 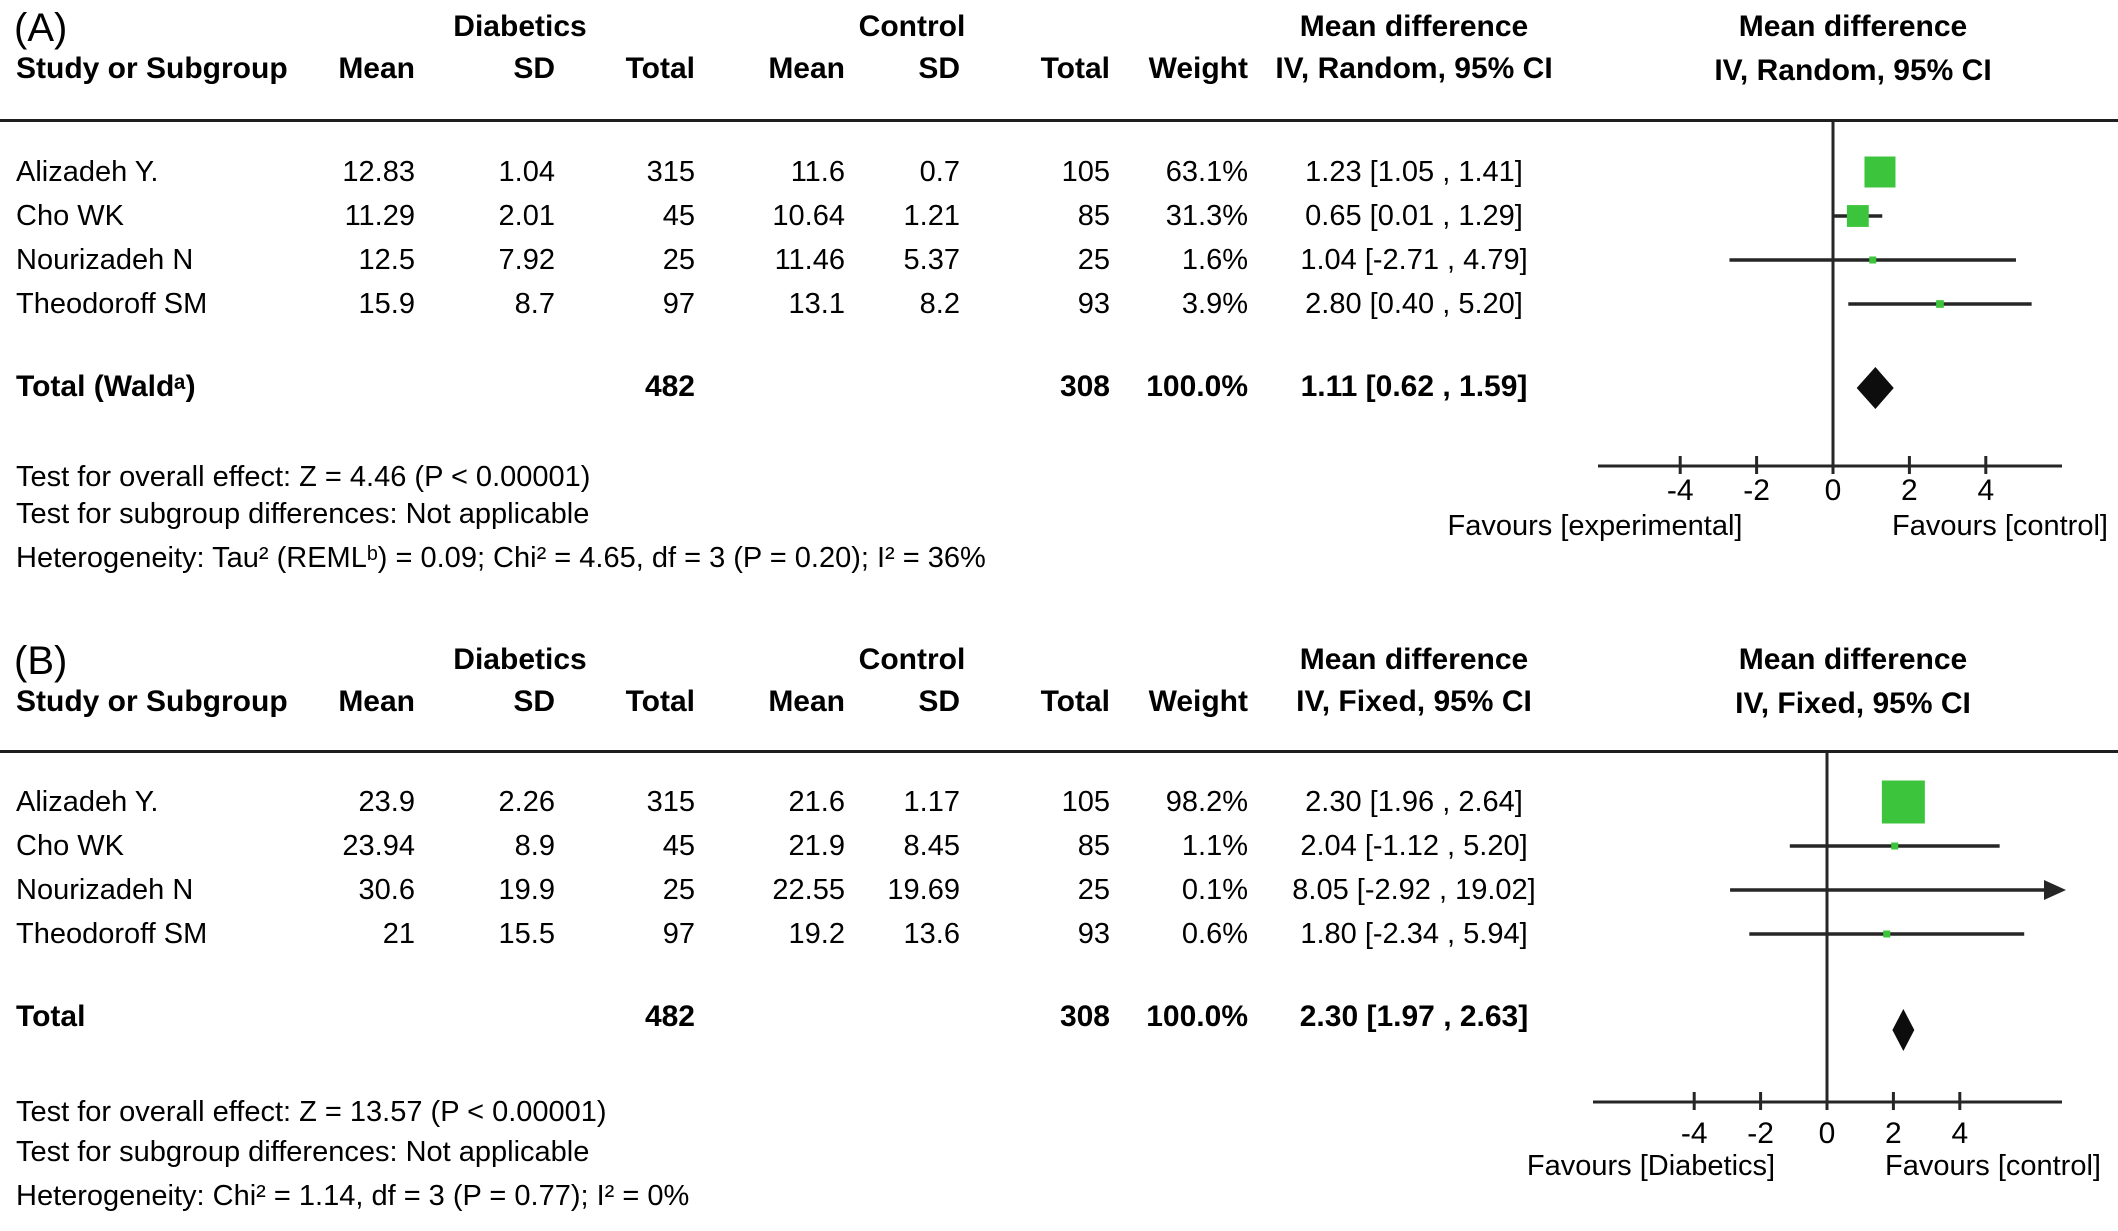 I want to click on arrow-right-icon, so click(x=2055, y=890).